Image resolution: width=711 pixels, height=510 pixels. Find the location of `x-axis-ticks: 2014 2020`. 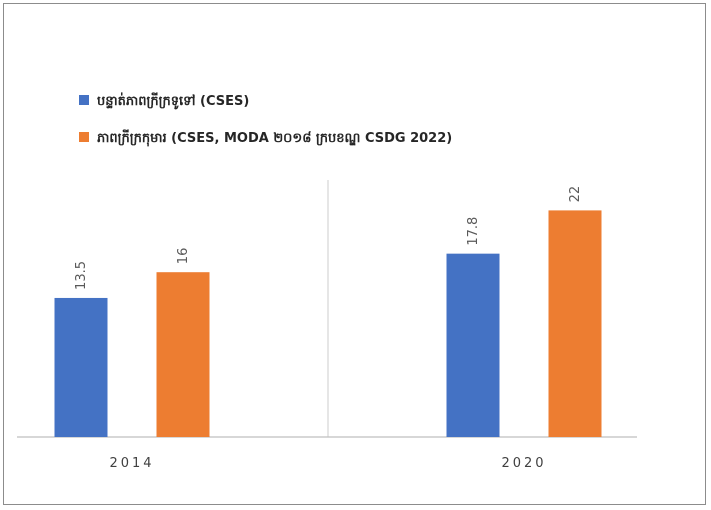

x-axis-ticks: 2014 2020 is located at coordinates (327, 463).